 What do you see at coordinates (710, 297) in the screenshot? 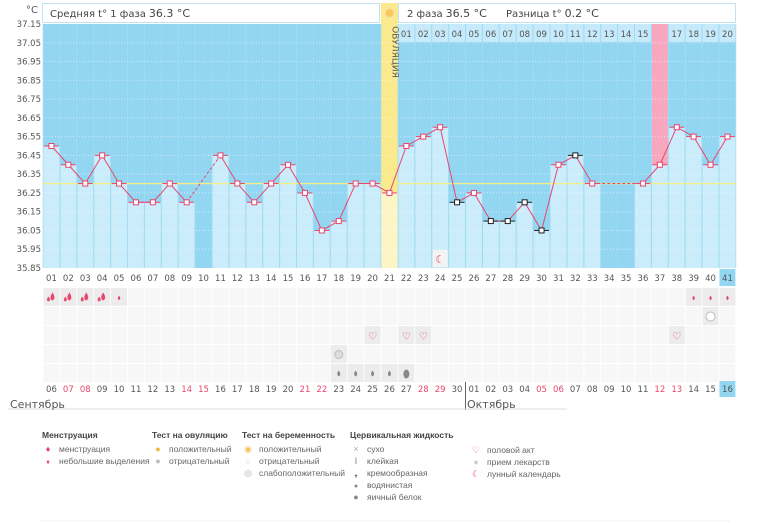
I see `light-menstruation-icon` at bounding box center [710, 297].